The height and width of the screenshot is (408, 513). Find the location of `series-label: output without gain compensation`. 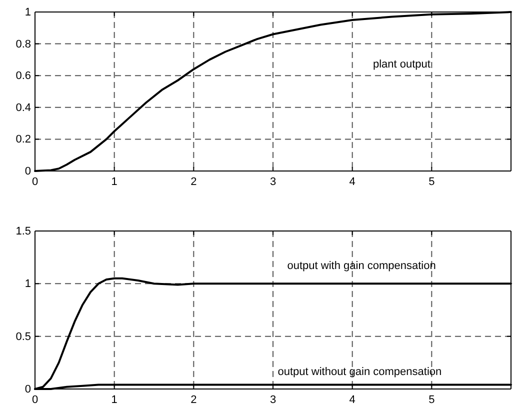

series-label: output without gain compensation is located at coordinates (360, 372).